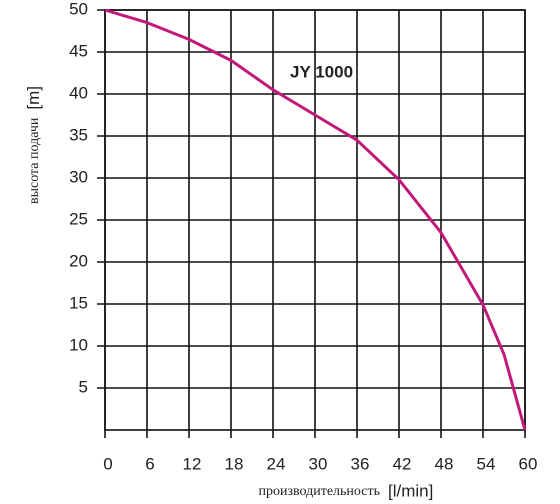  What do you see at coordinates (78, 9) in the screenshot?
I see `y-tick-label: 50` at bounding box center [78, 9].